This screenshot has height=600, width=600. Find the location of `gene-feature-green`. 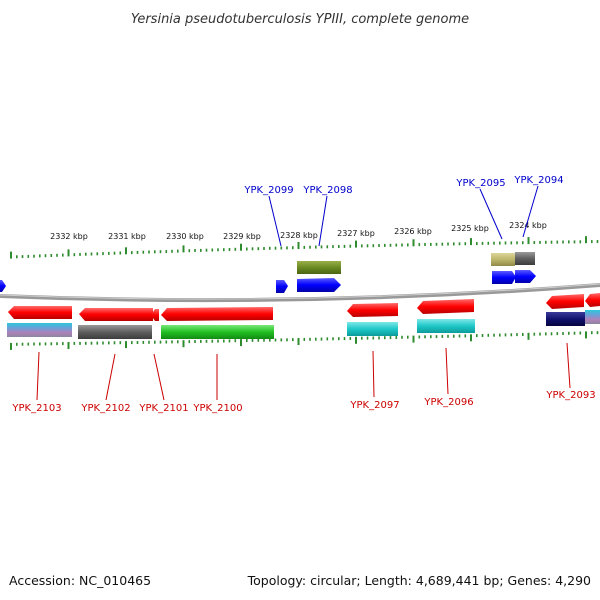

gene-feature-green is located at coordinates (217, 332).